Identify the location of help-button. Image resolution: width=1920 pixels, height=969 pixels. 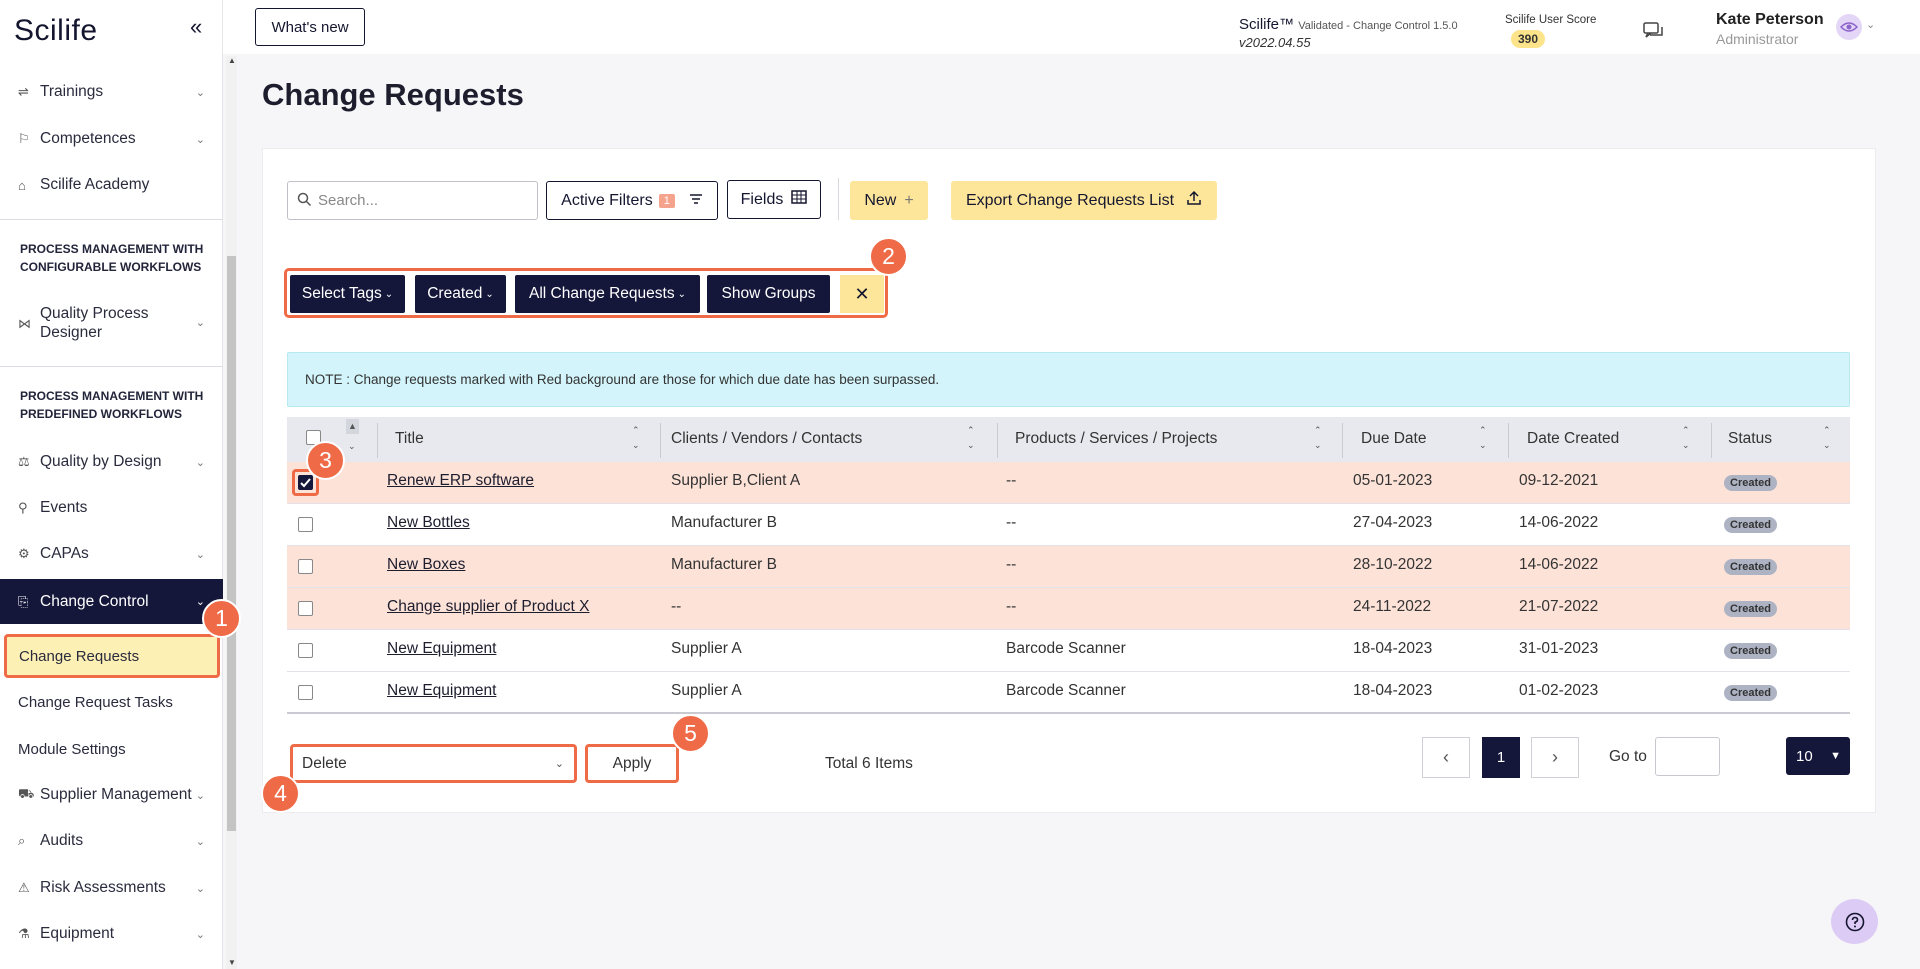
(1854, 921).